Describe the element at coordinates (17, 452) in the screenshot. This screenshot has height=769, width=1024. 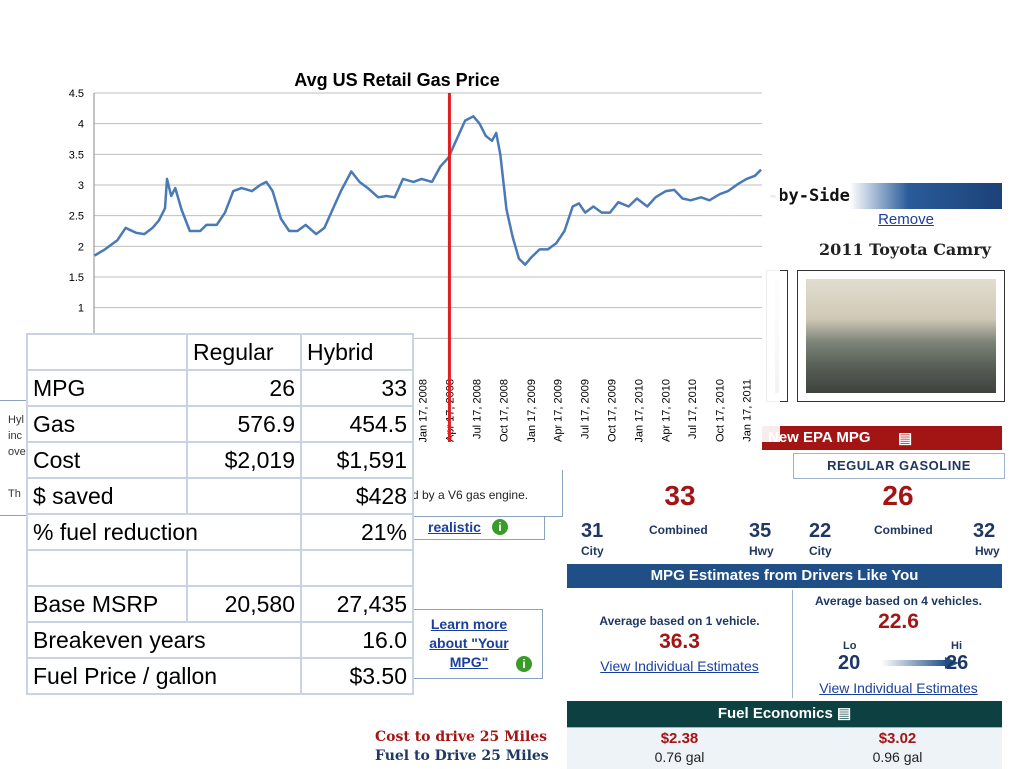
I see `left-fragment-3: ove` at that location.